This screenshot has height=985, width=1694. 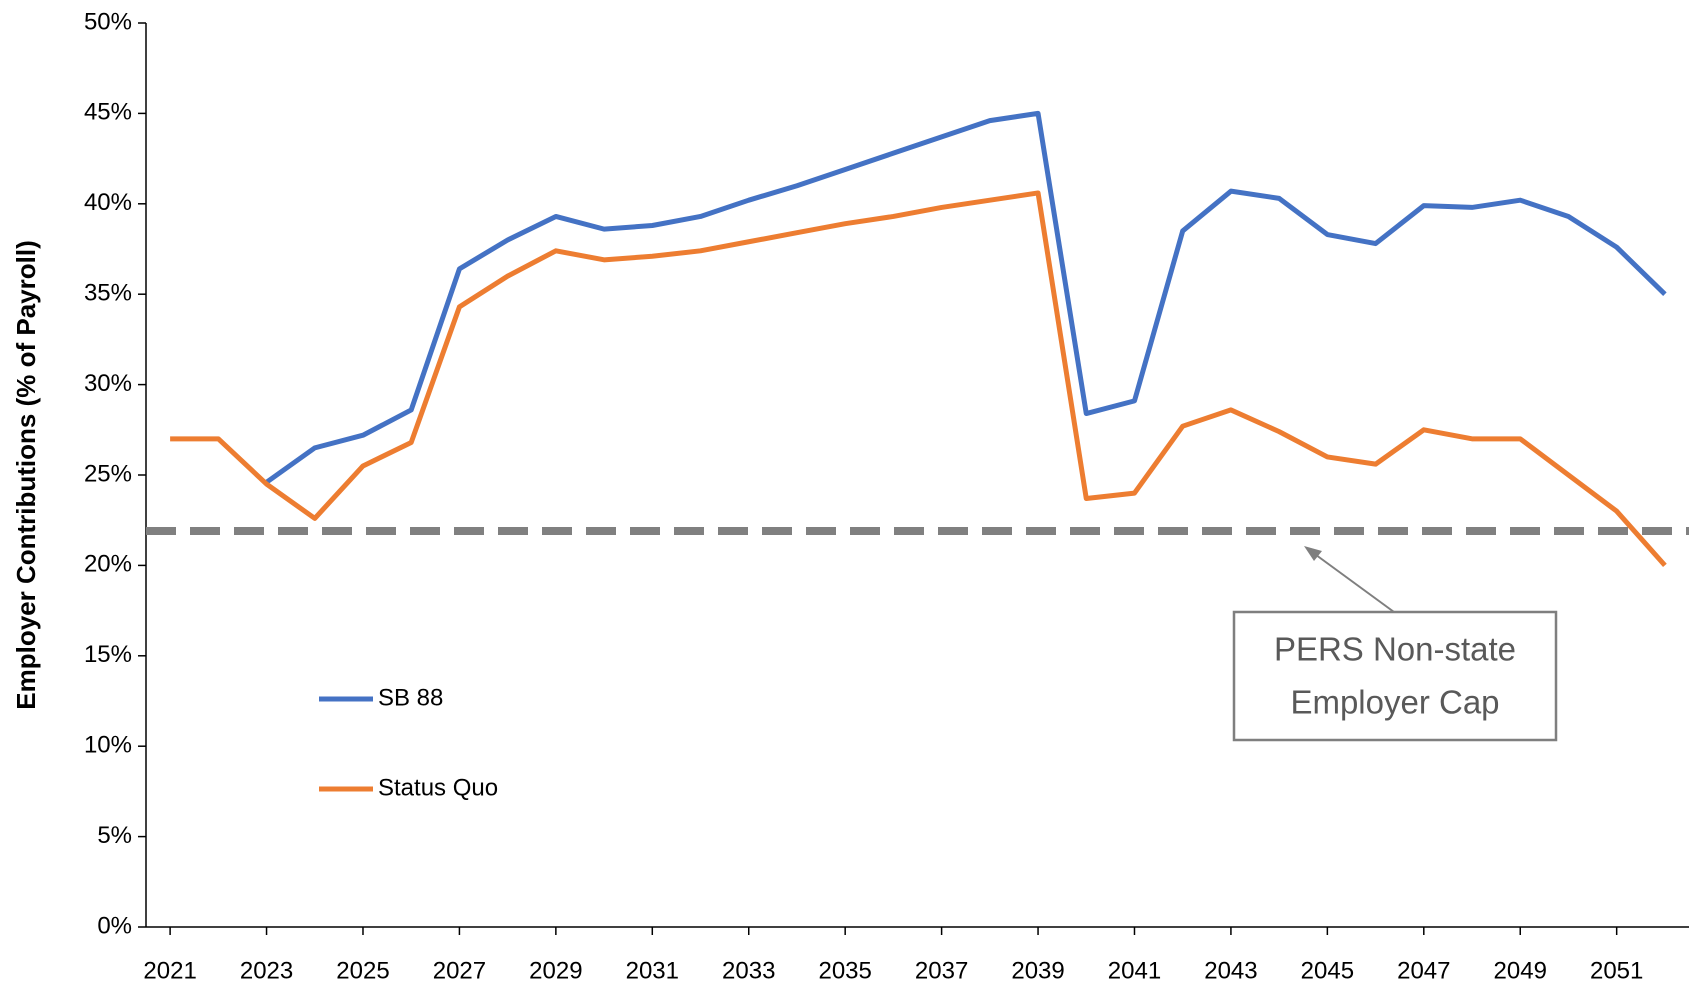 What do you see at coordinates (108, 112) in the screenshot?
I see `y-tick-label: 45%` at bounding box center [108, 112].